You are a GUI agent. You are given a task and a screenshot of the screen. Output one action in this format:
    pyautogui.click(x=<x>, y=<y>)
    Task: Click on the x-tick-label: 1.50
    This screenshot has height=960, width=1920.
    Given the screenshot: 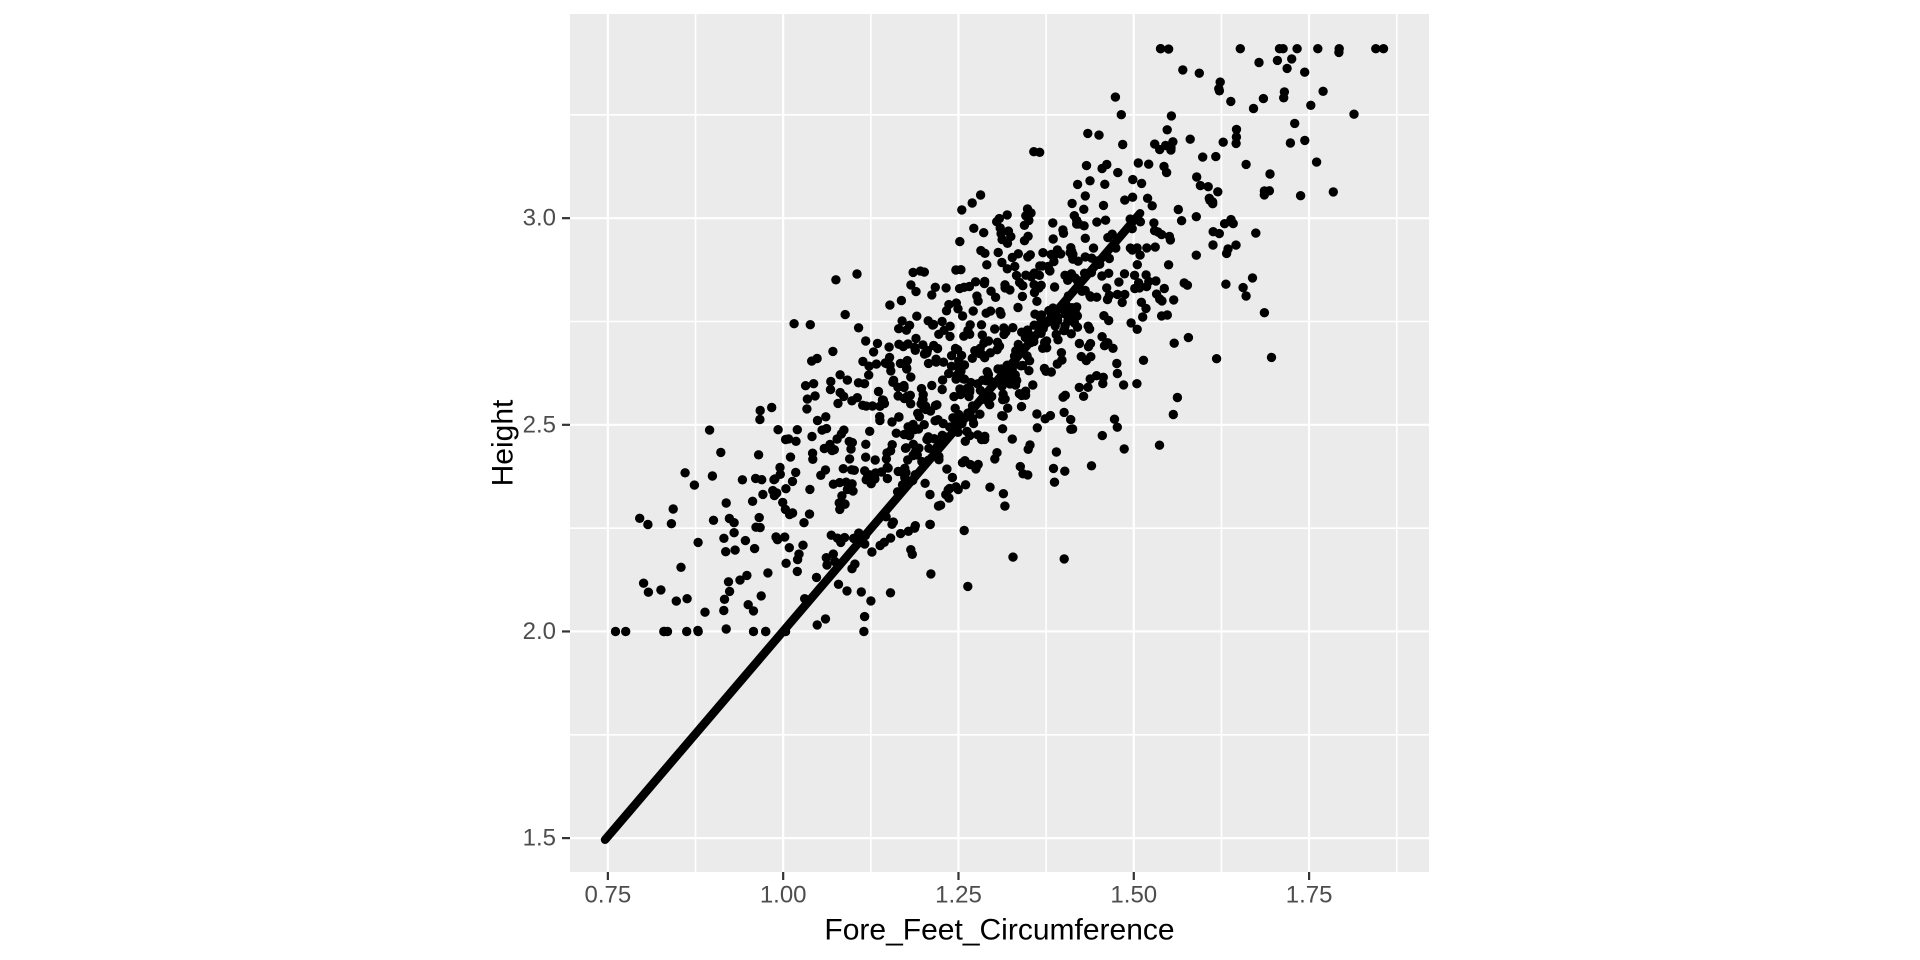 What is the action you would take?
    pyautogui.click(x=1133, y=895)
    